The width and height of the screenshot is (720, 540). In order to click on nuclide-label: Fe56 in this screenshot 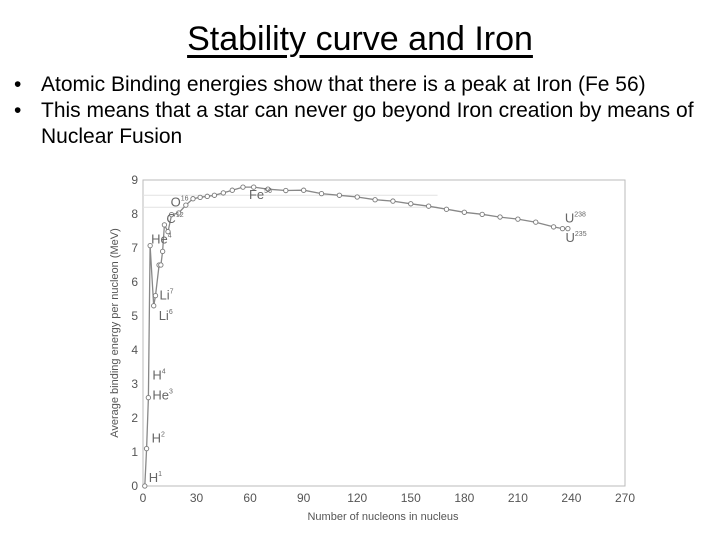, I will do `click(260, 194)`.